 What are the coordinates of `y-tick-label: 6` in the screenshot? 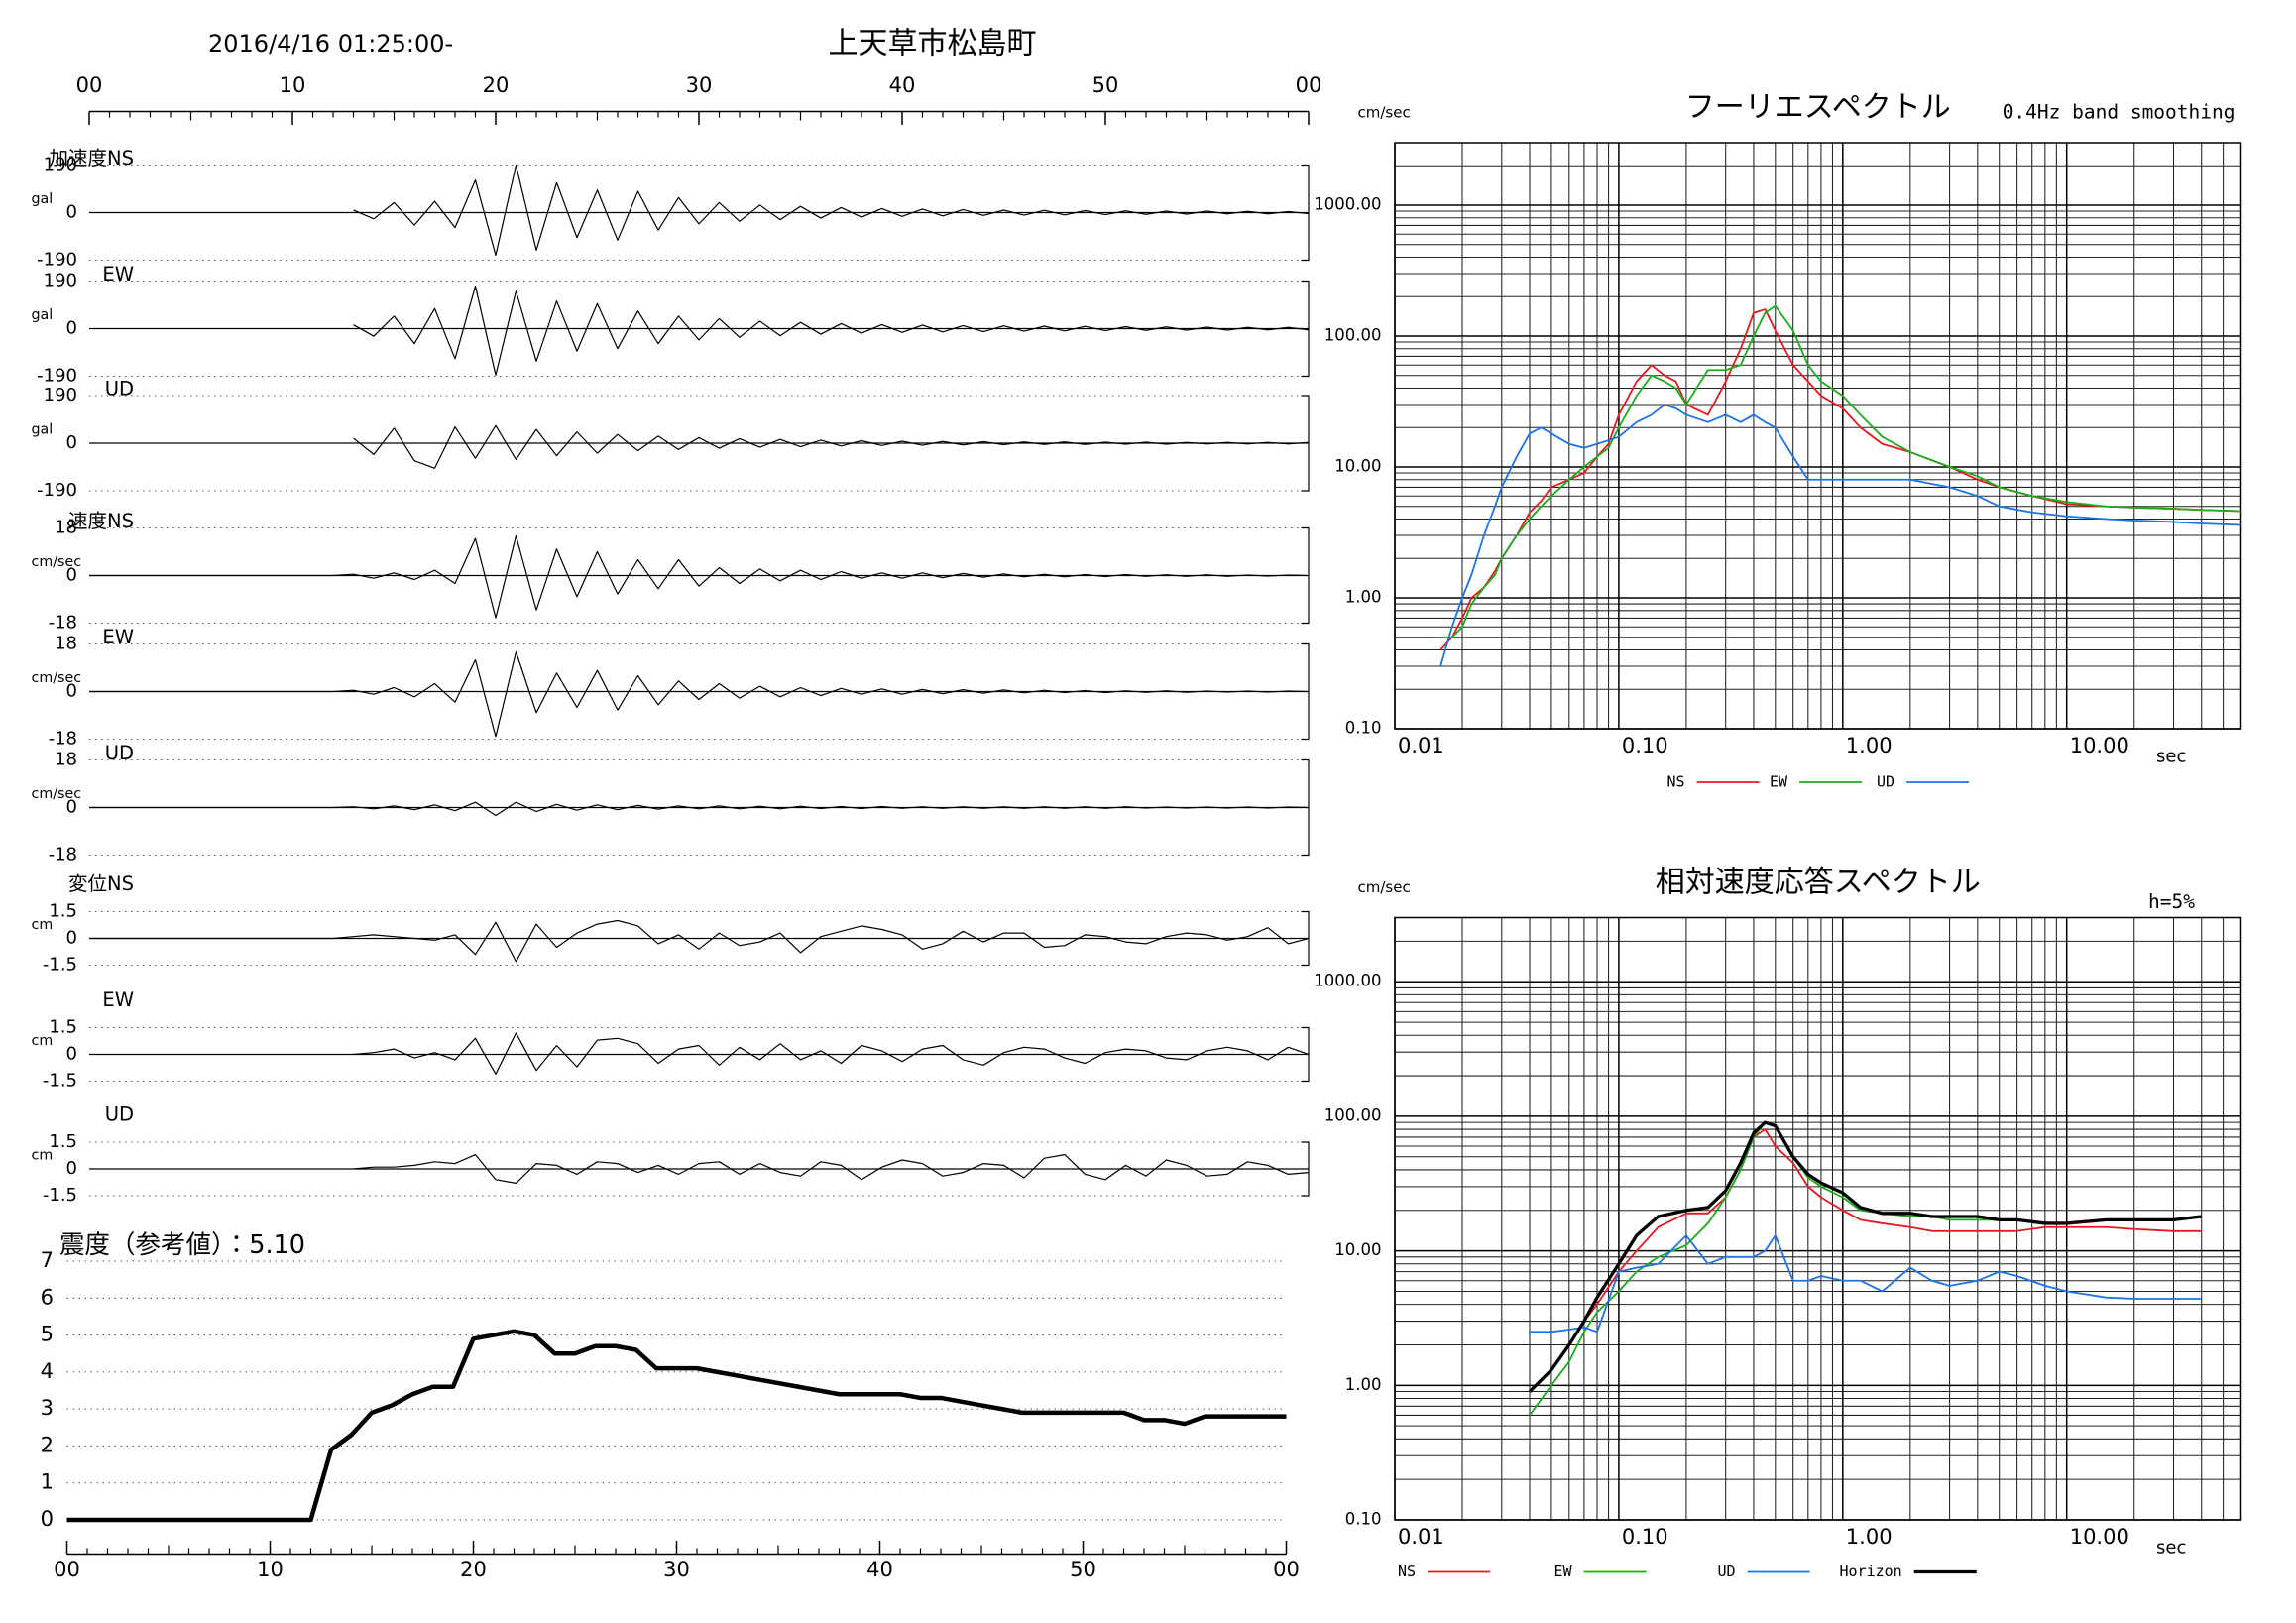 It's located at (48, 1297).